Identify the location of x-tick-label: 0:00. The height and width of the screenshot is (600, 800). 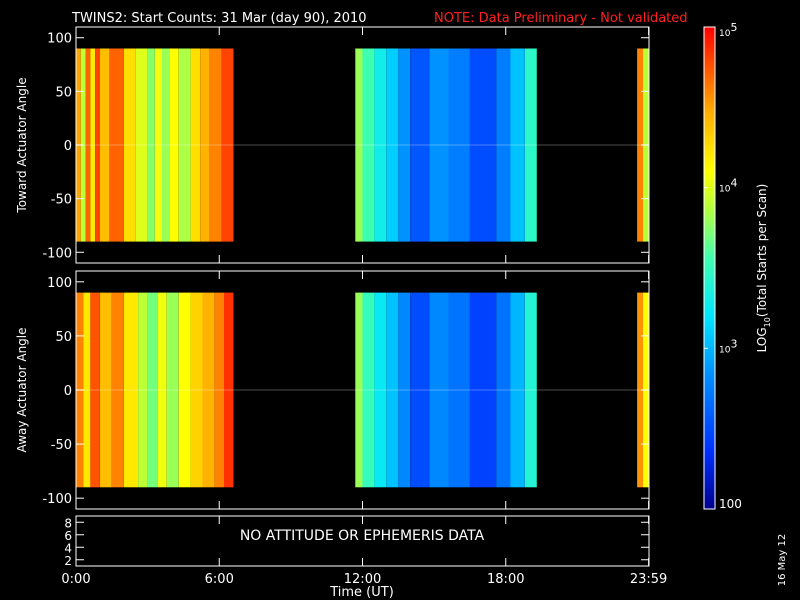
(75, 579).